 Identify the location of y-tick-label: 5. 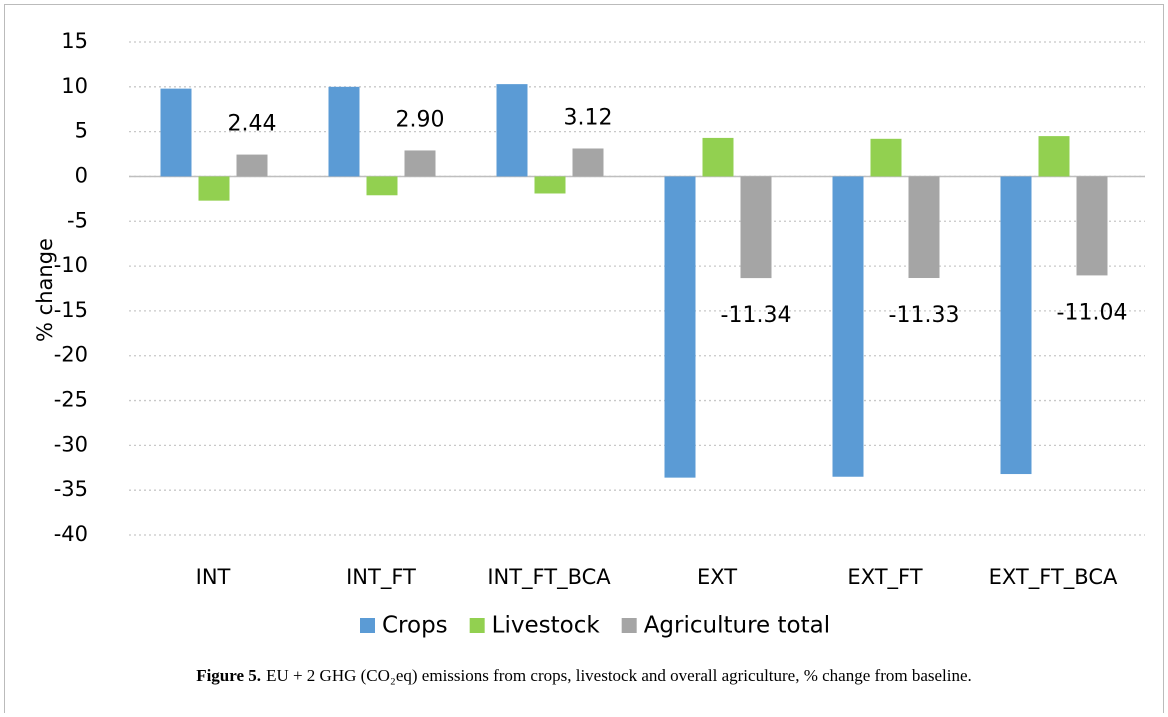
(81, 131).